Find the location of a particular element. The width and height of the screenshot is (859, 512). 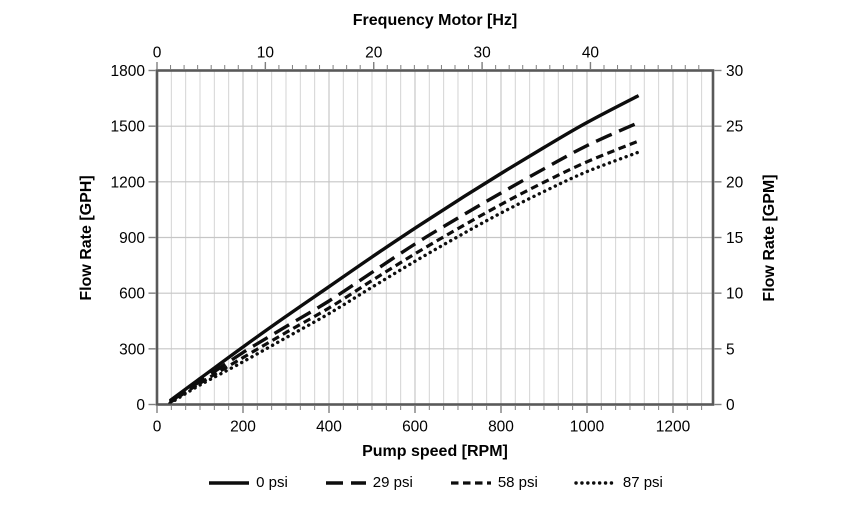

legend-item-29-psi: 29 psi is located at coordinates (368, 482).